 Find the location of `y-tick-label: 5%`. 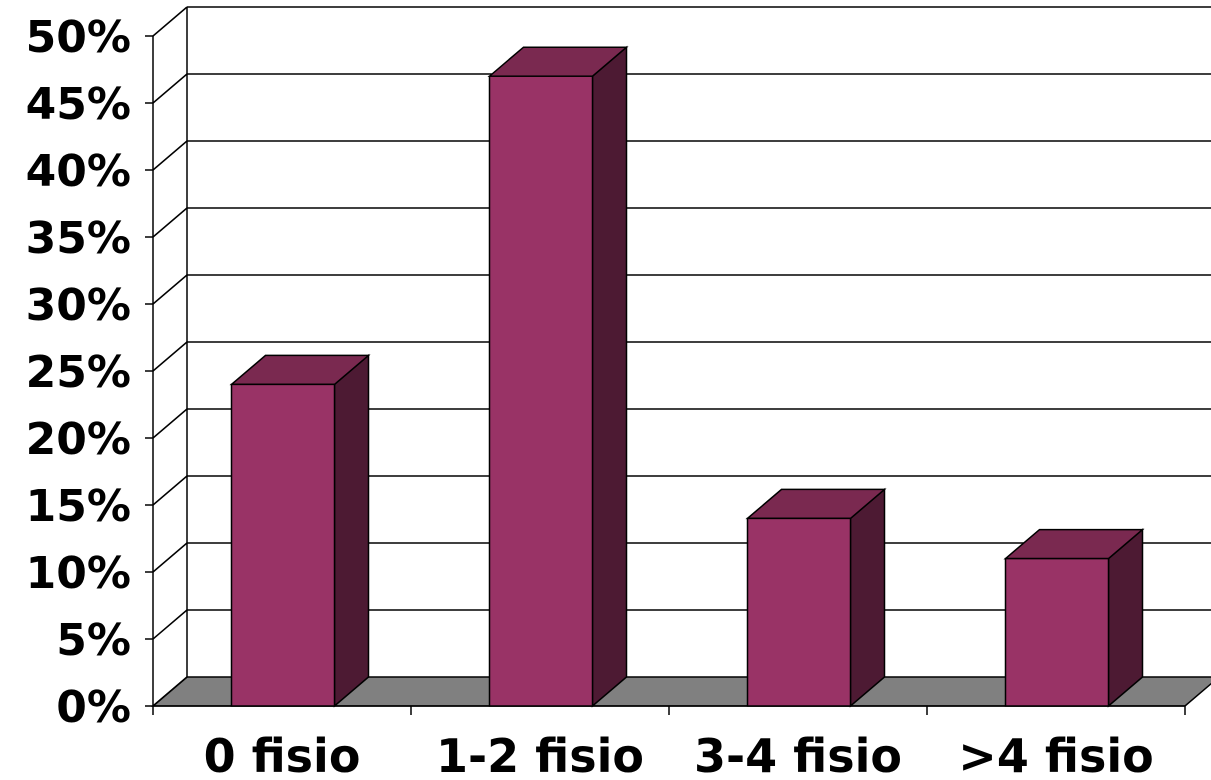

y-tick-label: 5% is located at coordinates (93, 640).